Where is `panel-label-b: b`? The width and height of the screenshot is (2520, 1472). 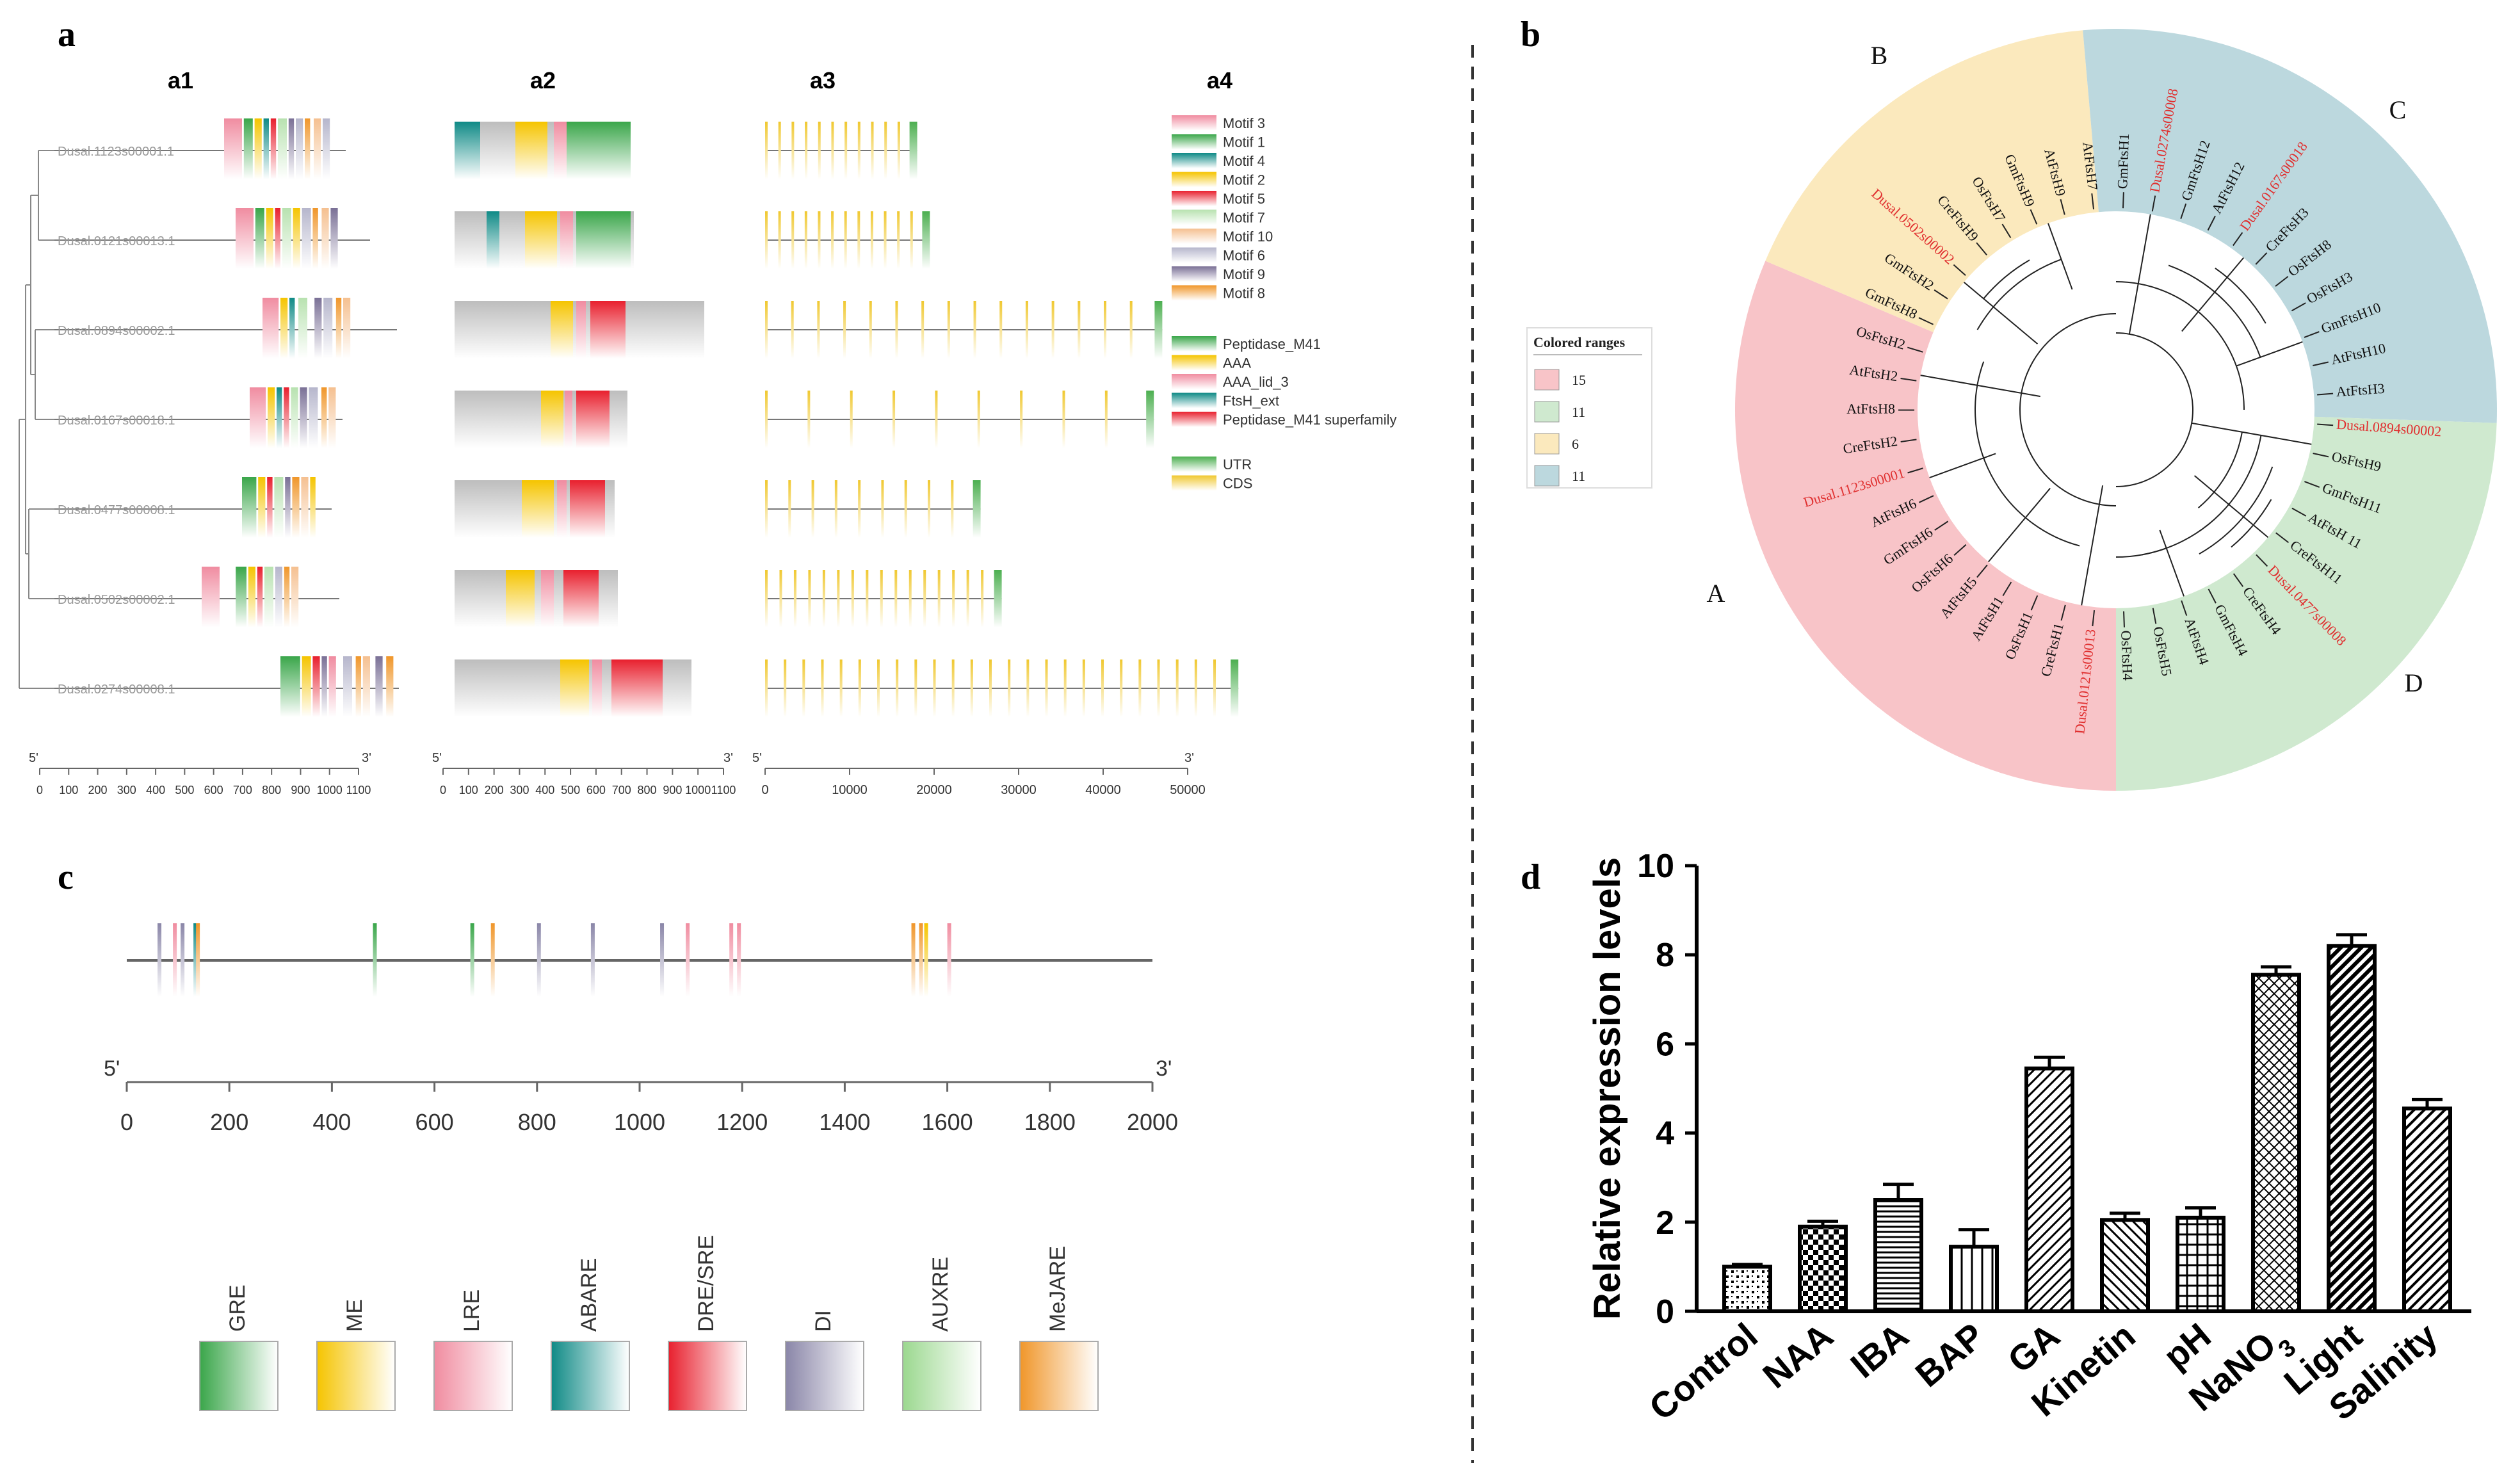
panel-label-b: b is located at coordinates (1530, 34).